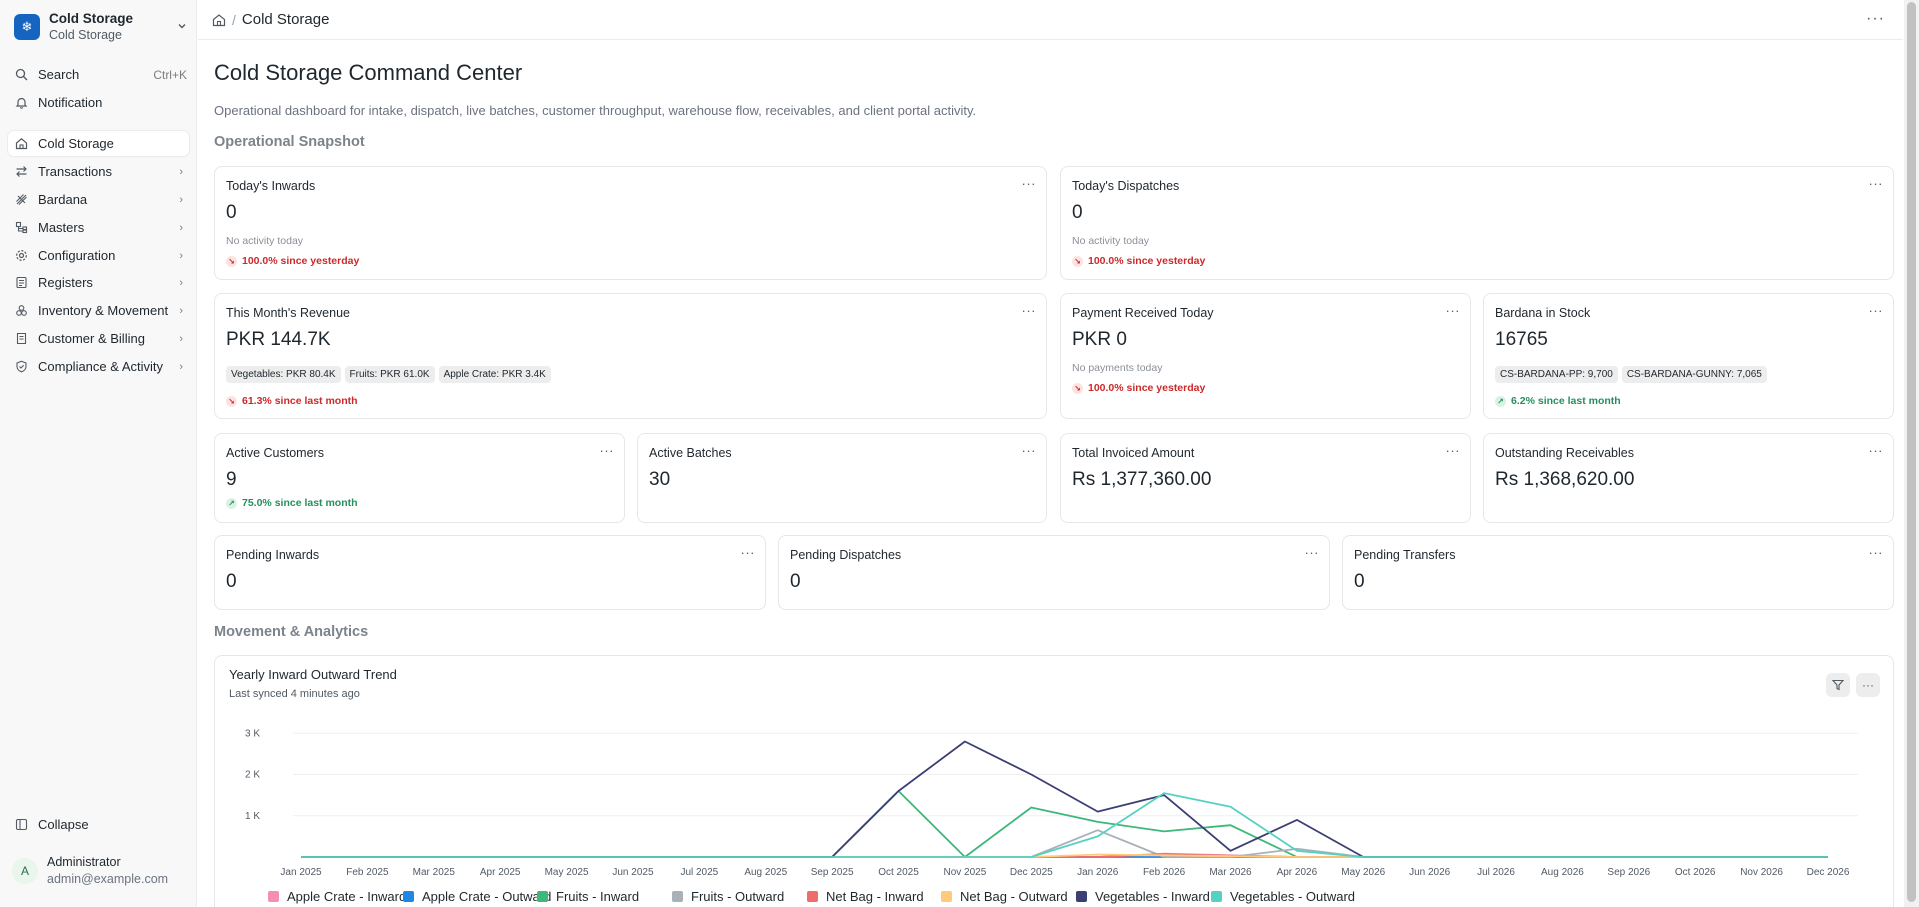 This screenshot has height=907, width=1919. I want to click on card-title: Pending Dispatches, so click(846, 555).